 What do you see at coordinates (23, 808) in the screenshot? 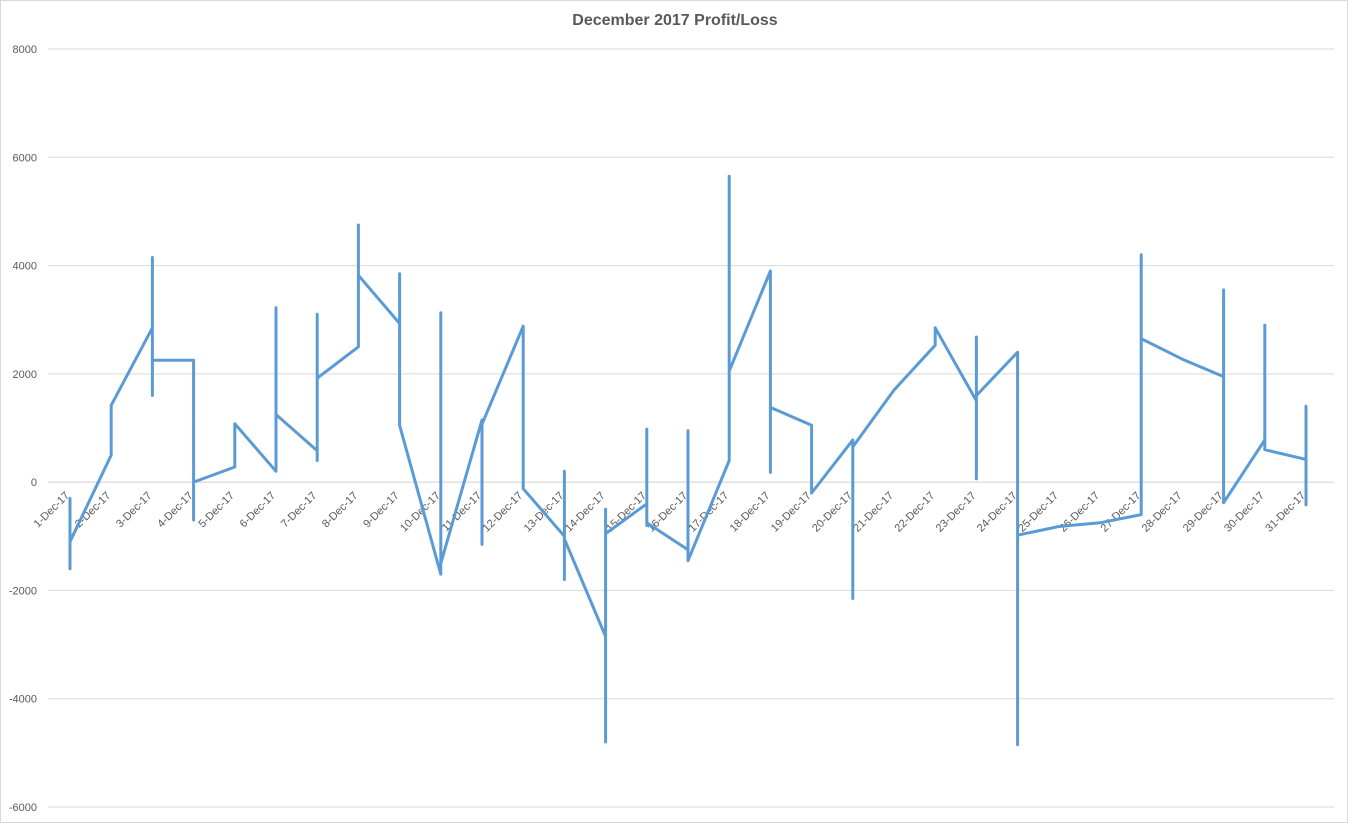
I see `y-tick-label: -6000` at bounding box center [23, 808].